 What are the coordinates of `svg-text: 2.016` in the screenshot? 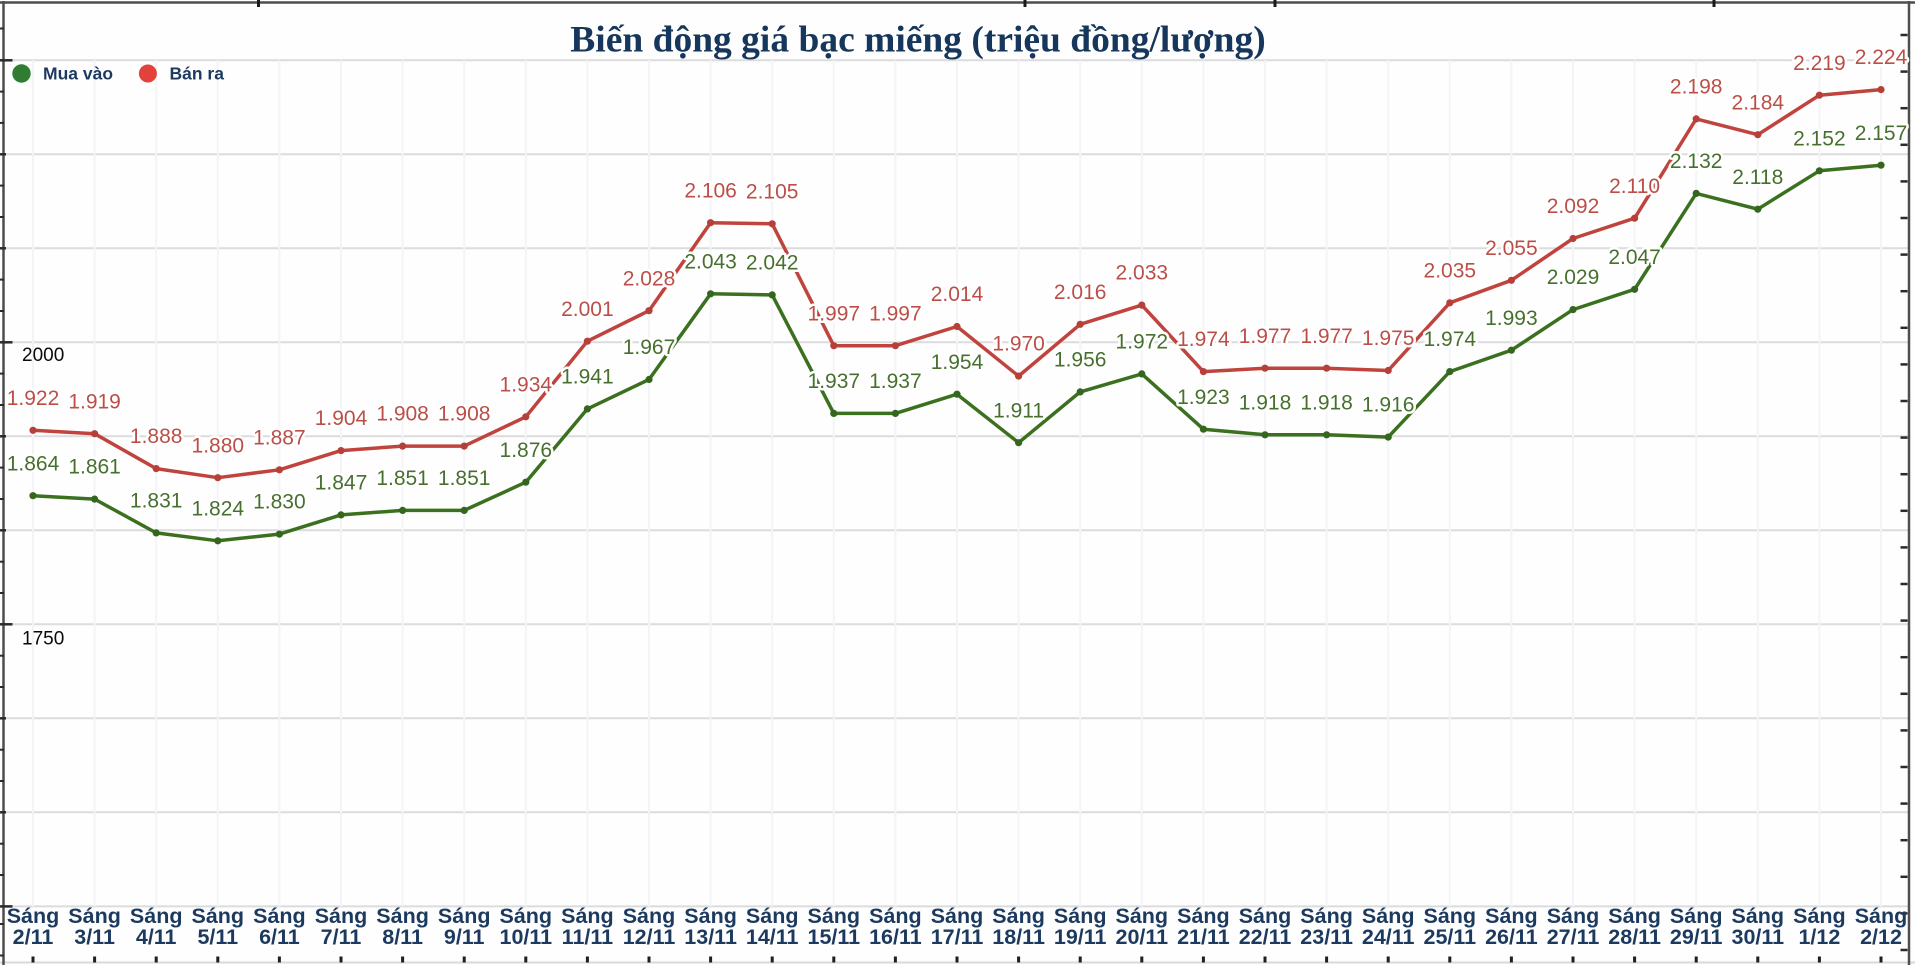 It's located at (1080, 292).